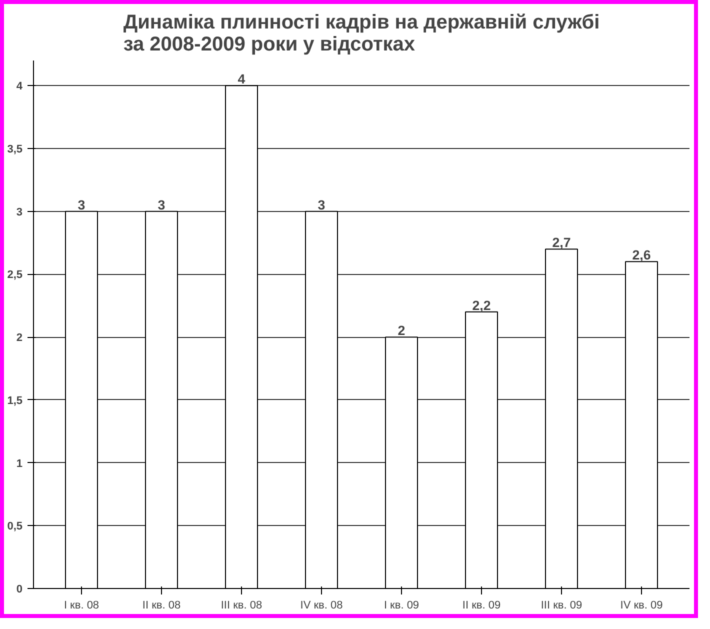 The width and height of the screenshot is (710, 629). Describe the element at coordinates (361, 34) in the screenshot. I see `chart-title: Динаміка плинності кадрів на державній службі за 2008-2009 роки у відсотках` at that location.